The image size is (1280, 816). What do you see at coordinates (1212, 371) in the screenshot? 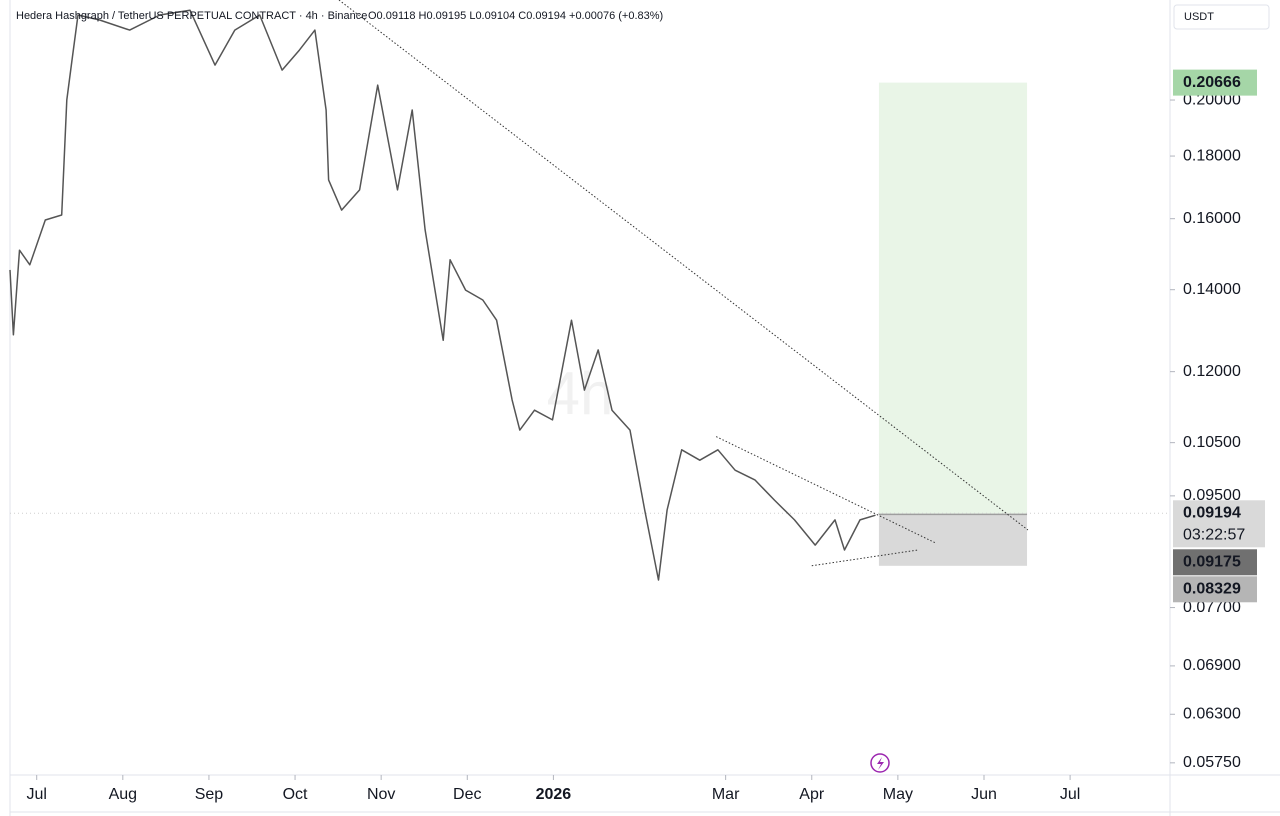
I see `y-tick-label: 0.12000` at bounding box center [1212, 371].